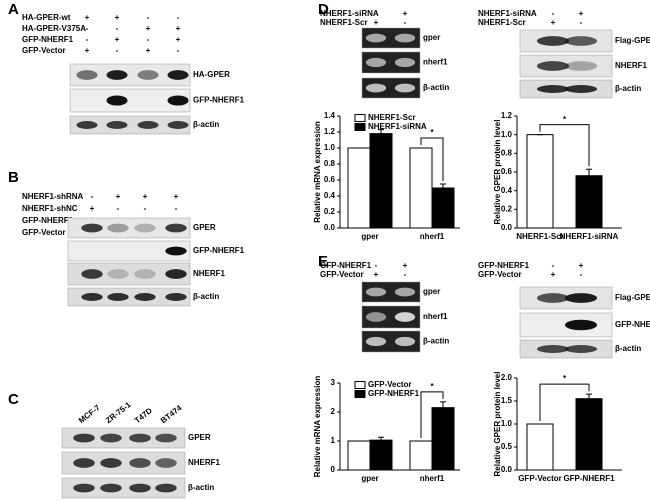 This screenshot has height=502, width=650. What do you see at coordinates (204, 227) in the screenshot?
I see `band-label: GPER` at bounding box center [204, 227].